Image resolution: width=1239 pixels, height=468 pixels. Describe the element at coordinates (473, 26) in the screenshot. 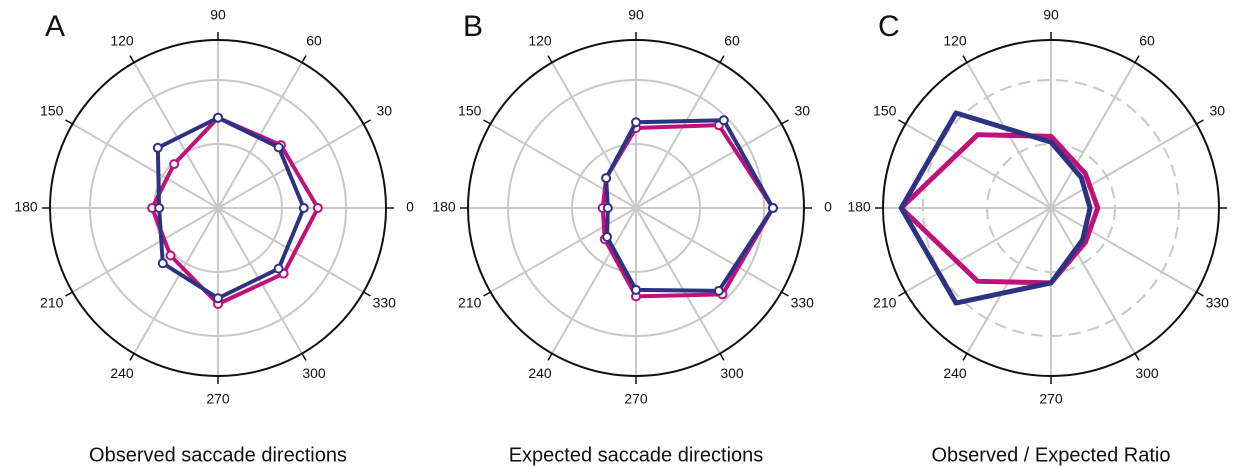

I see `panel-letter: B` at that location.